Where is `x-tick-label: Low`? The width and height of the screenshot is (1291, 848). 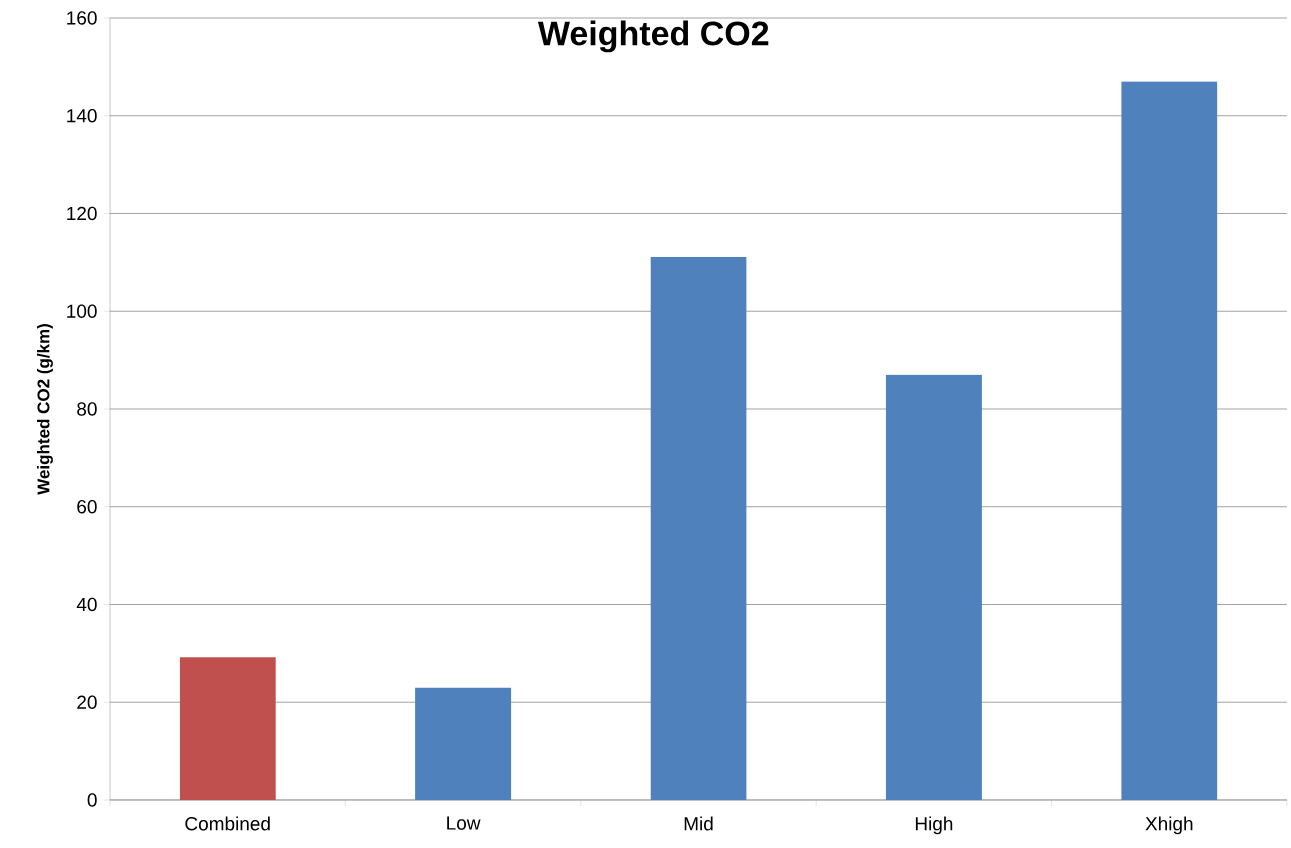 x-tick-label: Low is located at coordinates (464, 823).